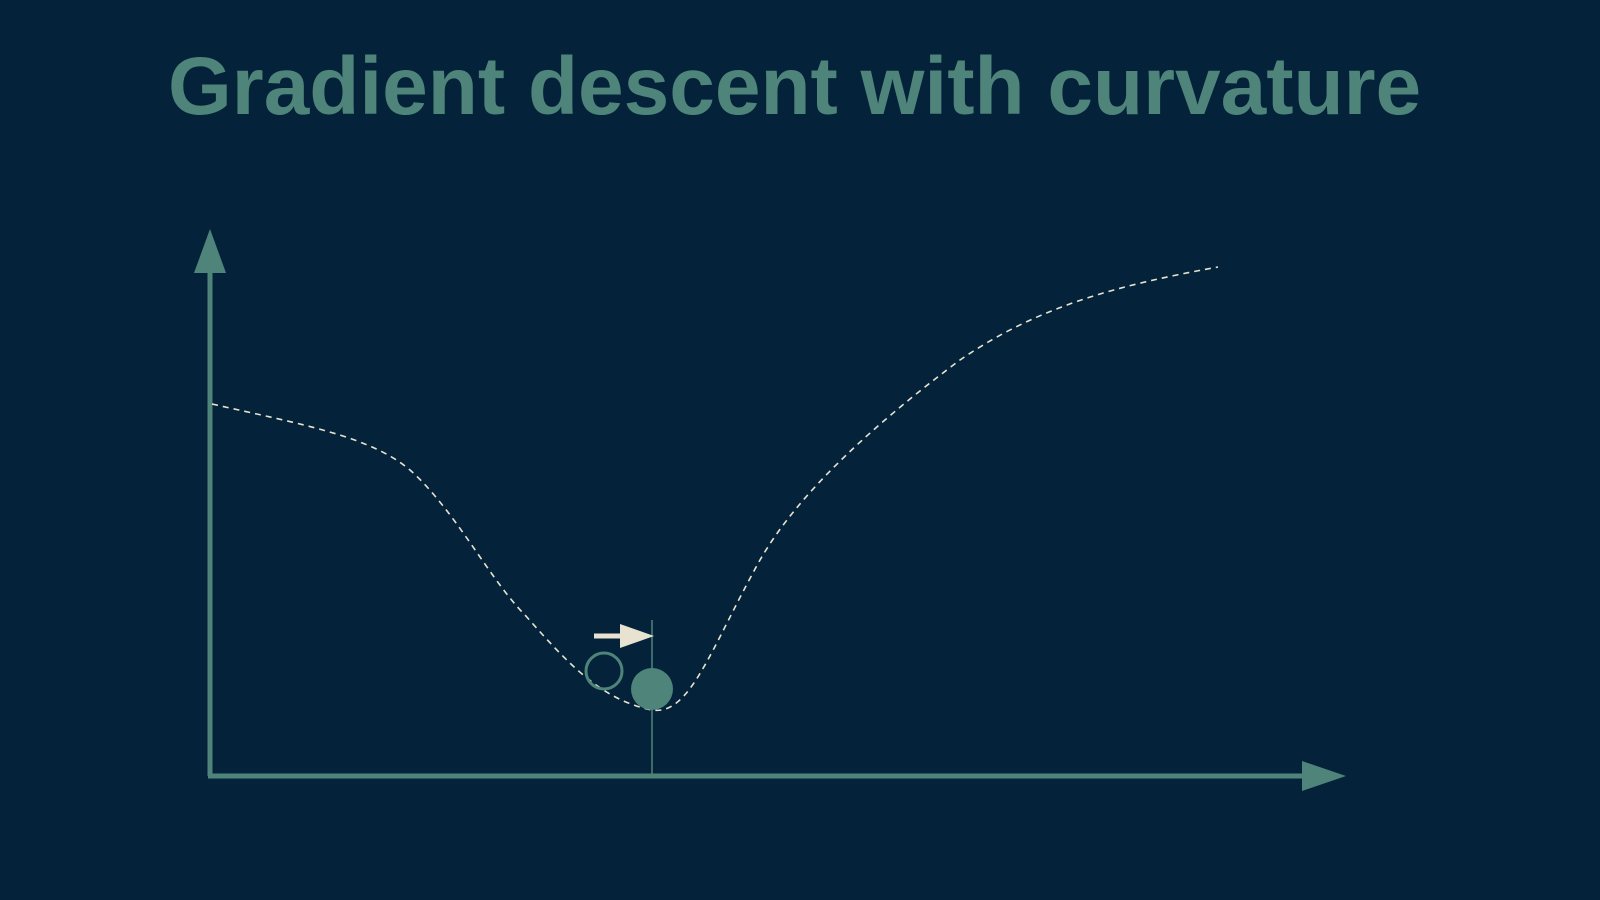  What do you see at coordinates (637, 636) in the screenshot?
I see `step-arrow-head` at bounding box center [637, 636].